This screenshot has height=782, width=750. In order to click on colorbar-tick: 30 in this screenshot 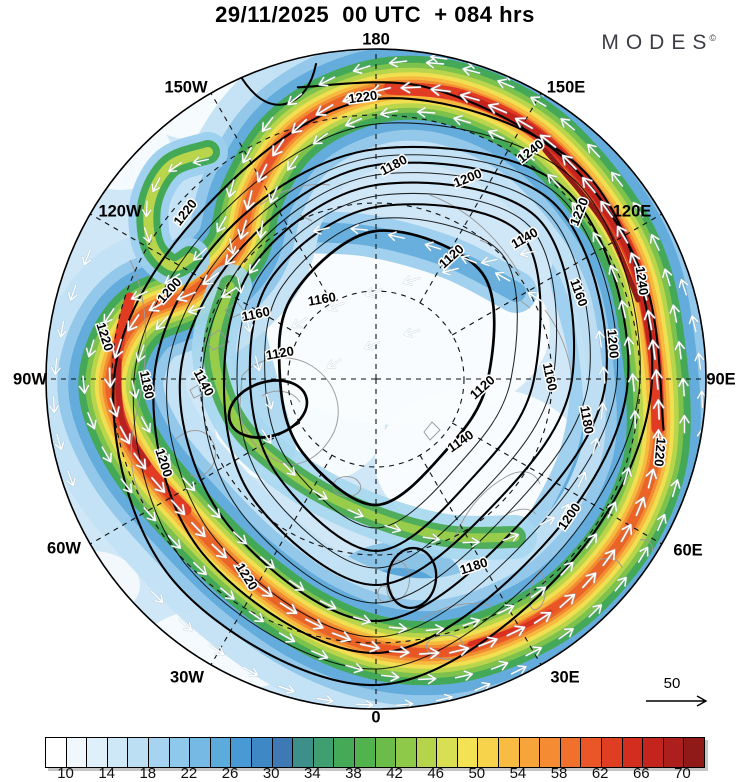, I will do `click(271, 773)`.